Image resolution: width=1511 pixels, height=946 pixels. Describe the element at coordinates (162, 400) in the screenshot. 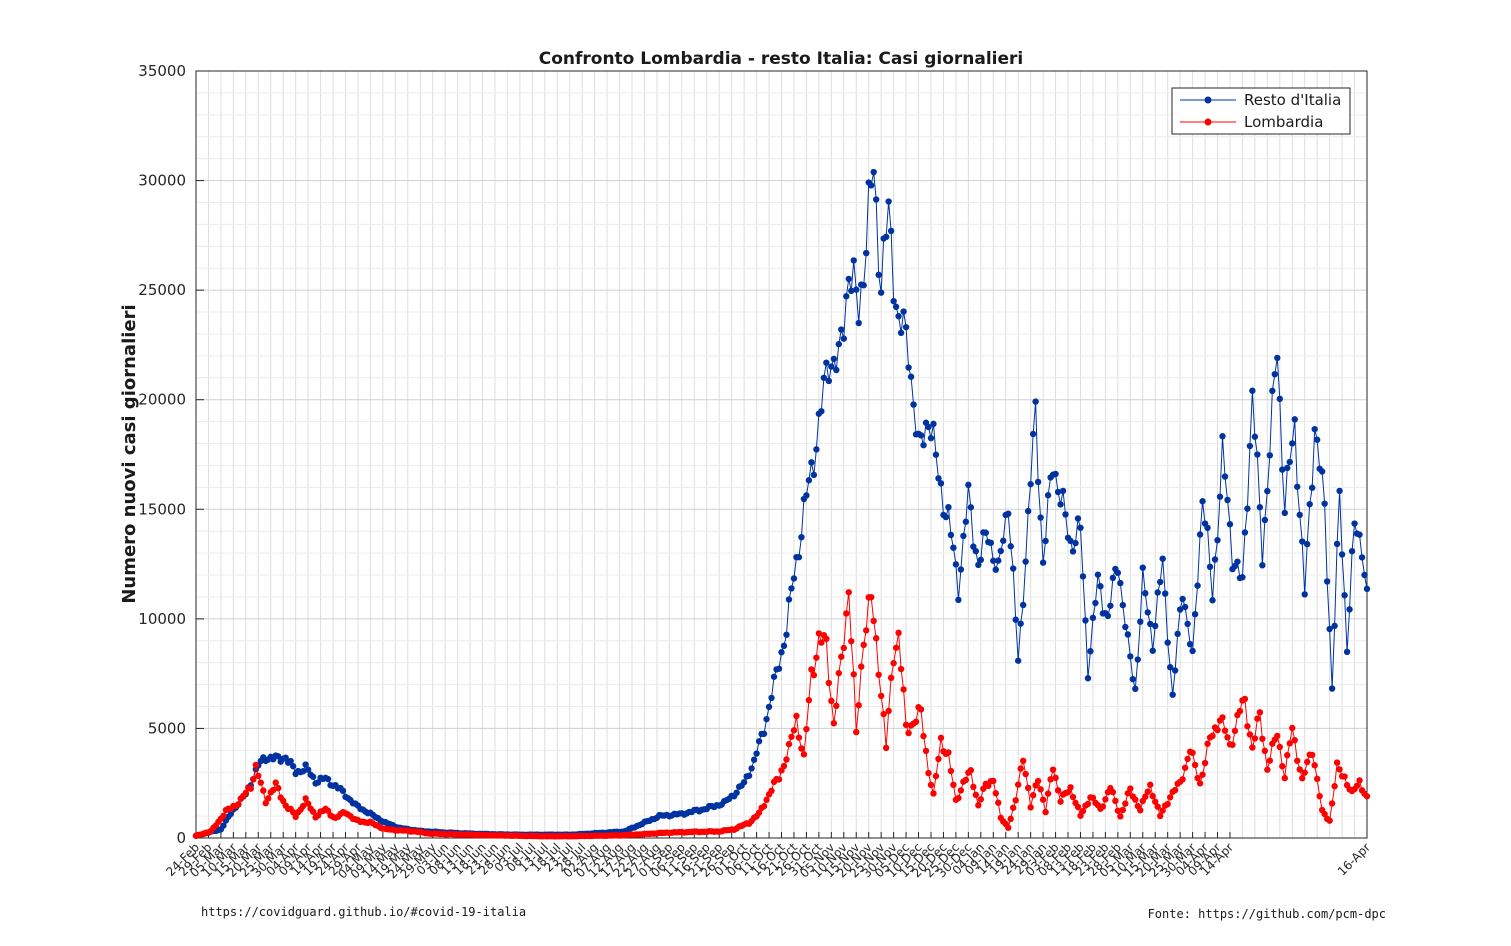

I see `y-tick-label: 20000` at that location.